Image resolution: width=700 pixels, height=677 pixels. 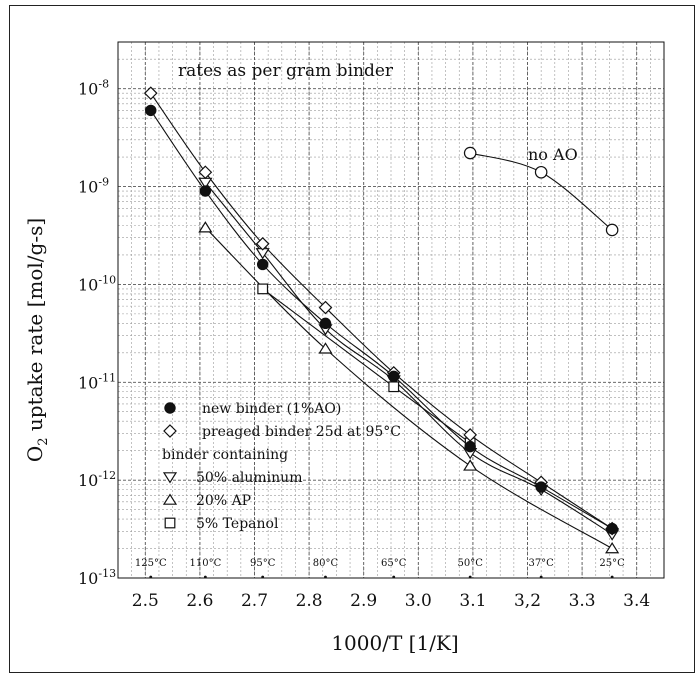 I want to click on legend-label: 5% Tepanol, so click(x=237, y=524).